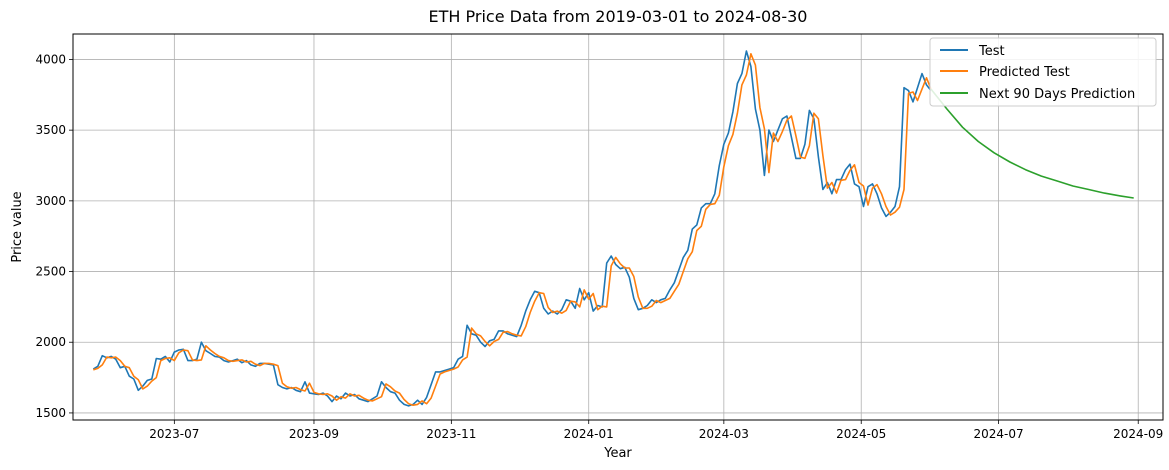  What do you see at coordinates (724, 434) in the screenshot?
I see `x-tick-label: 2024-03` at bounding box center [724, 434].